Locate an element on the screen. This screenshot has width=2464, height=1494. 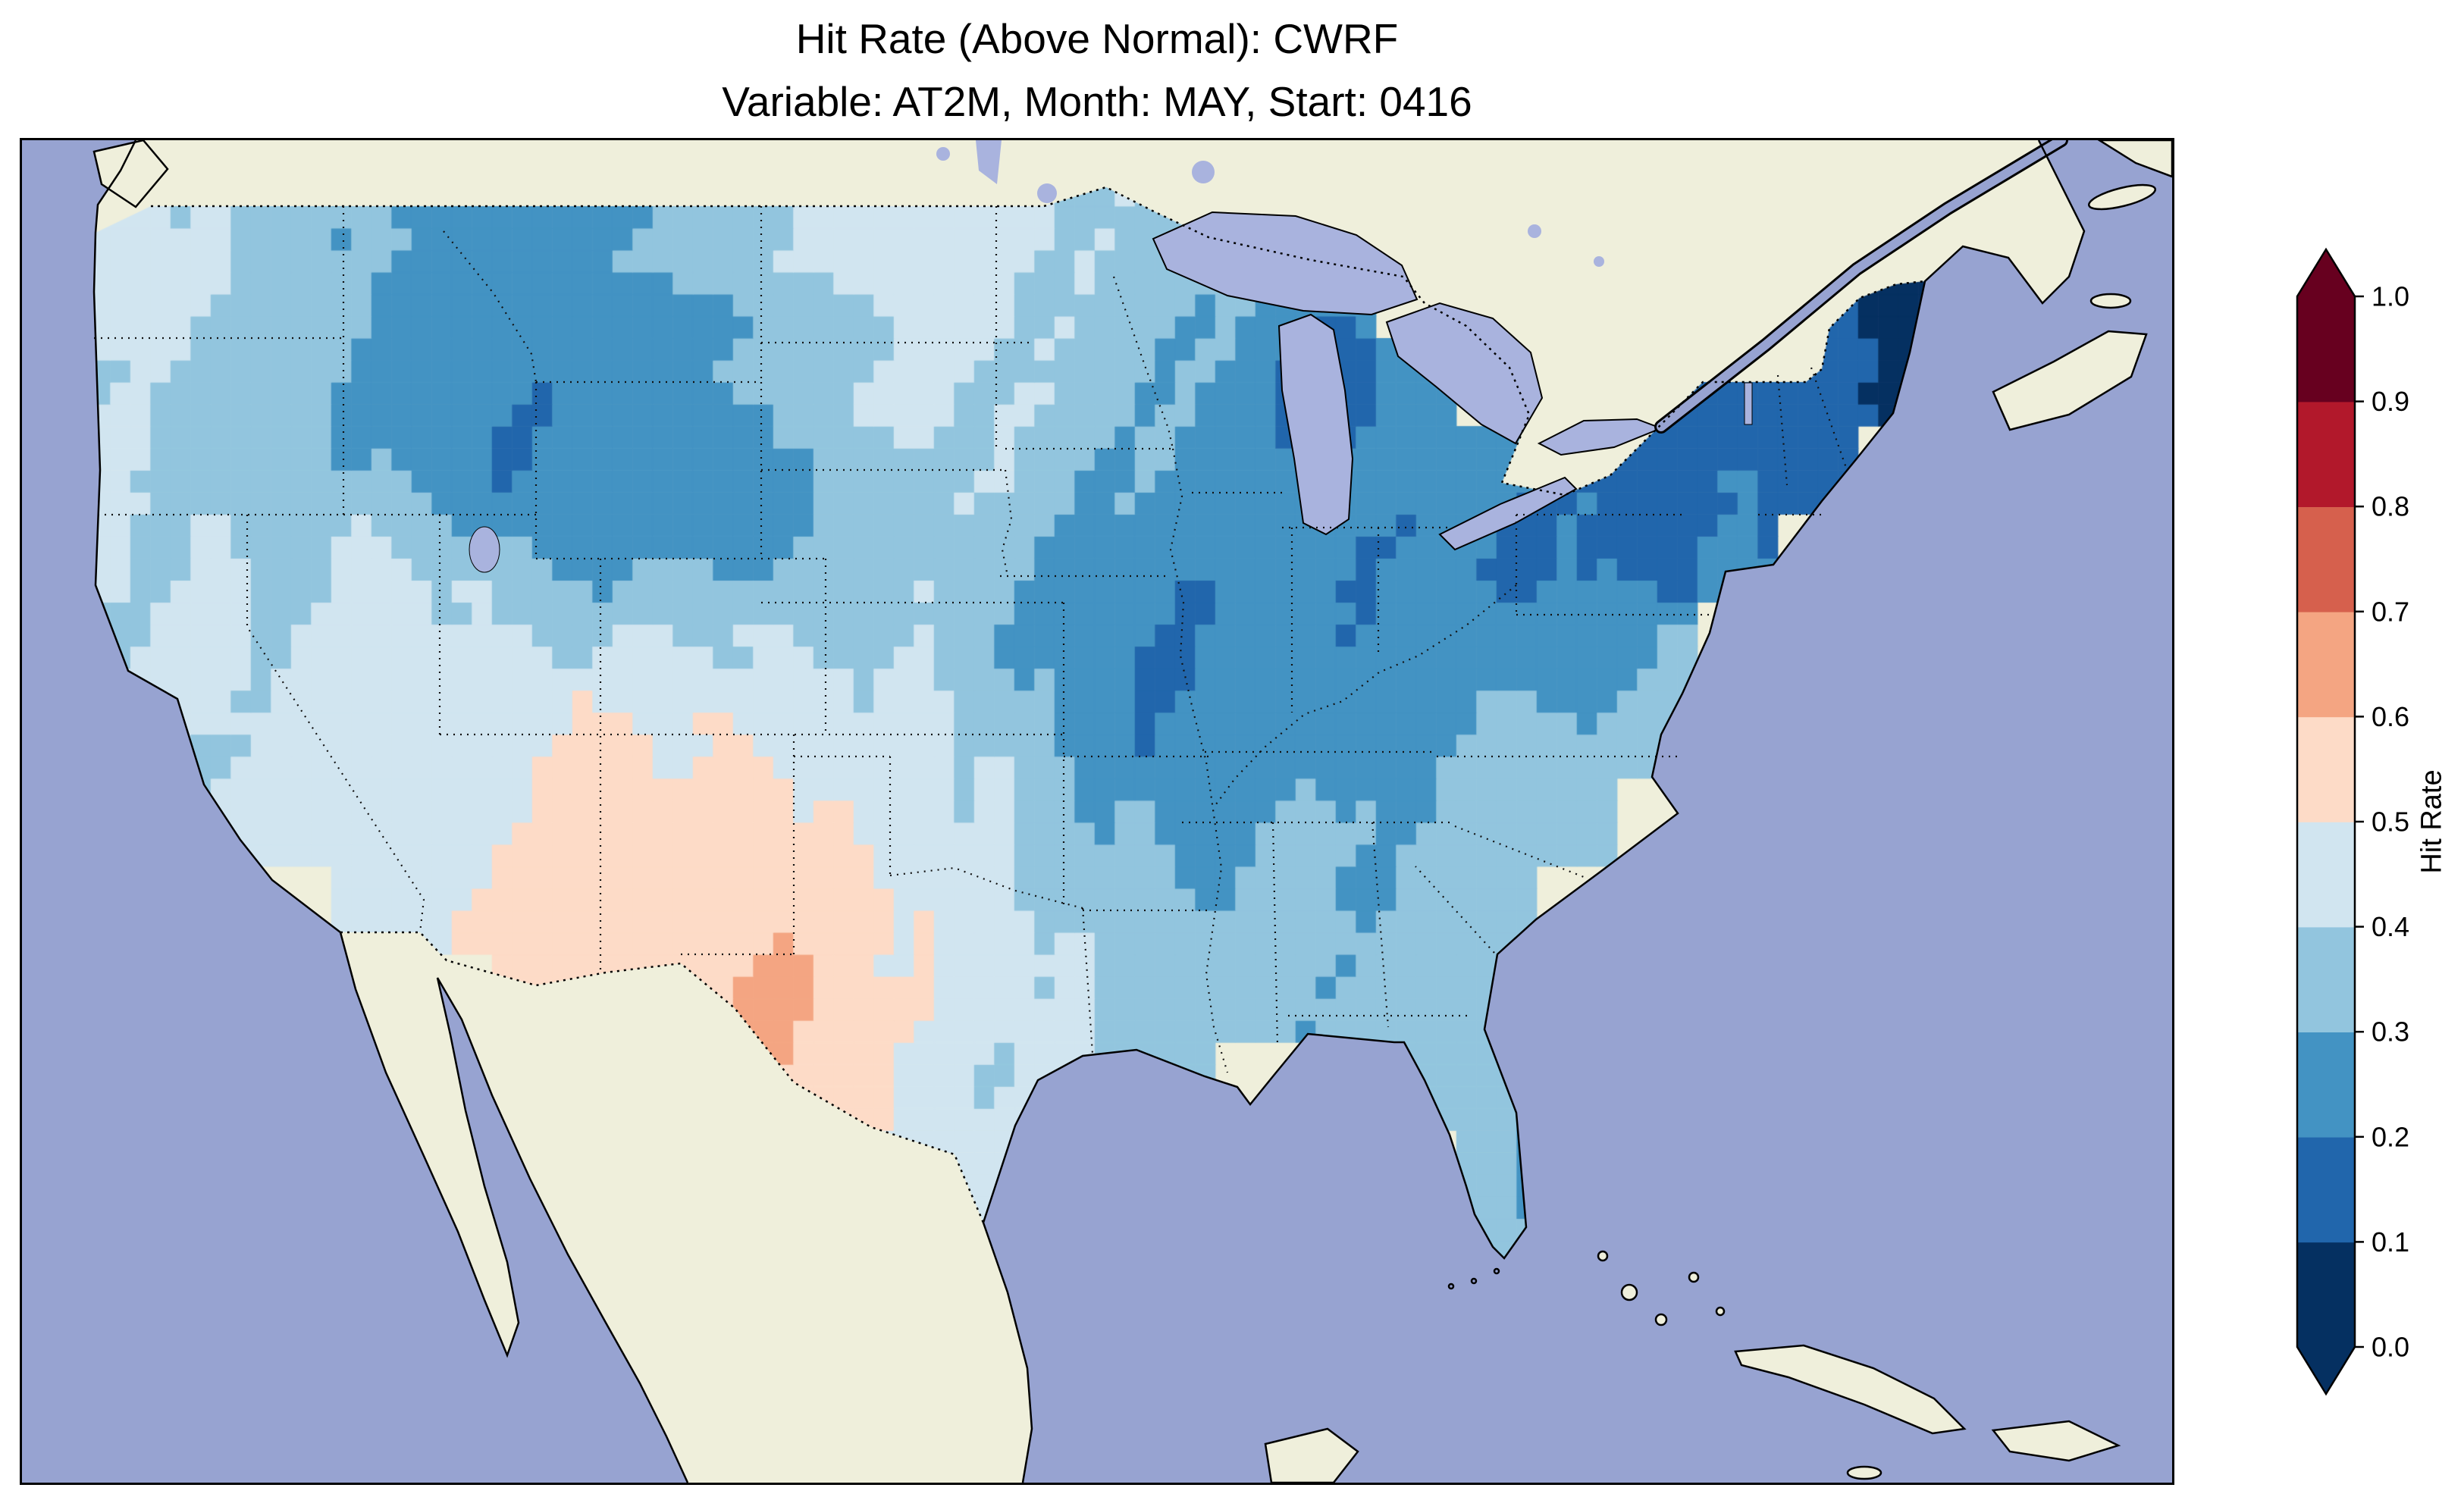
lake-superior is located at coordinates (1285, 263).